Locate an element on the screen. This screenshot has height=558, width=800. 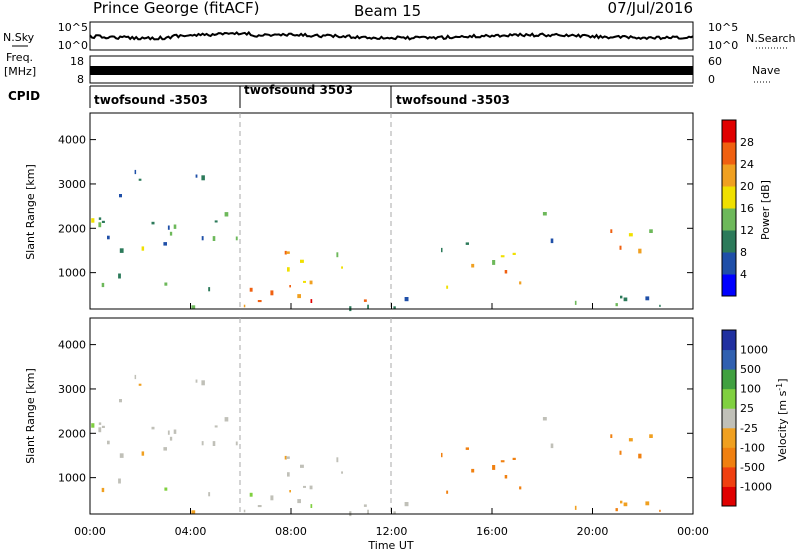
noise-trace is located at coordinates (391, 35).